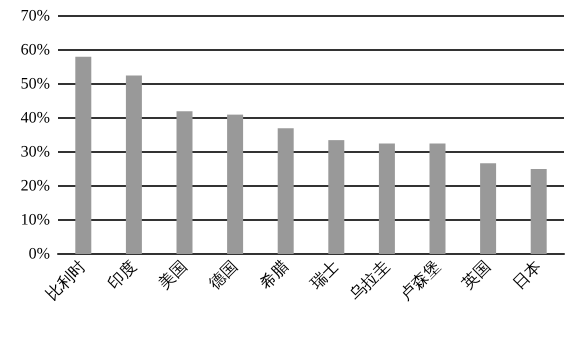 The image size is (572, 338). What do you see at coordinates (39, 254) in the screenshot?
I see `y-tick-label: 0%` at bounding box center [39, 254].